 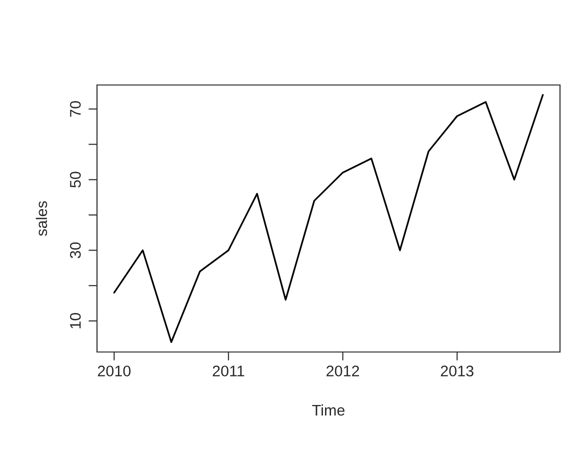 What do you see at coordinates (75, 180) in the screenshot?
I see `y-tick-label: 50` at bounding box center [75, 180].